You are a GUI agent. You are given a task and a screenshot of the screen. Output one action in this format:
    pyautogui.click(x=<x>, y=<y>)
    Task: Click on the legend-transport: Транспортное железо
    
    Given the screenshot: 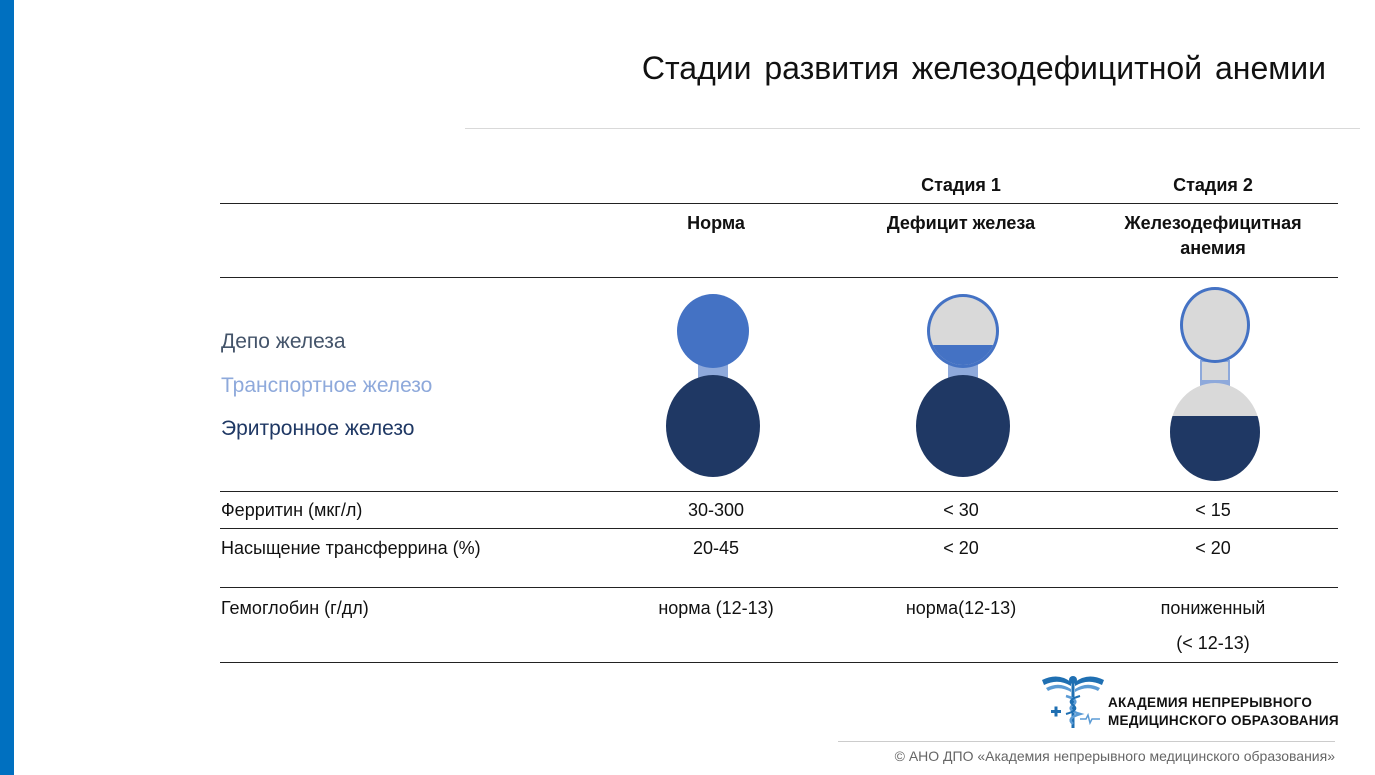 What is the action you would take?
    pyautogui.click(x=327, y=385)
    